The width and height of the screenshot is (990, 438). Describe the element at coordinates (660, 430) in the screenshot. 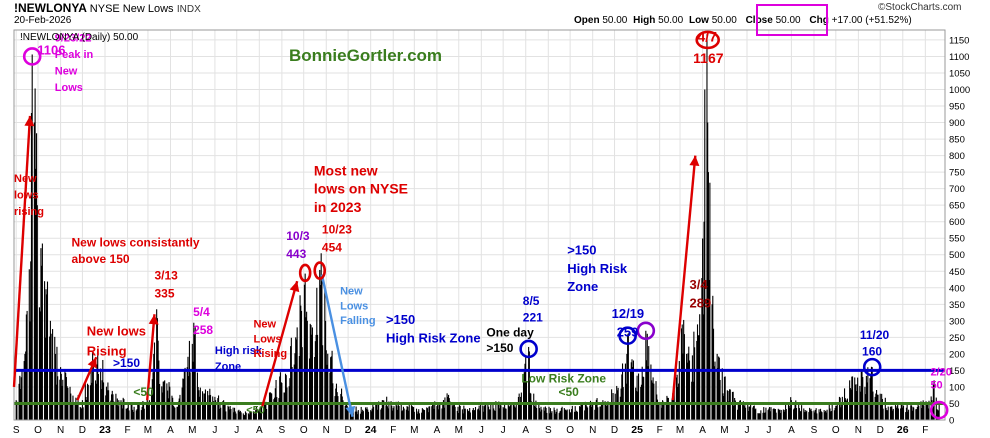

I see `x-tick-label: F` at that location.